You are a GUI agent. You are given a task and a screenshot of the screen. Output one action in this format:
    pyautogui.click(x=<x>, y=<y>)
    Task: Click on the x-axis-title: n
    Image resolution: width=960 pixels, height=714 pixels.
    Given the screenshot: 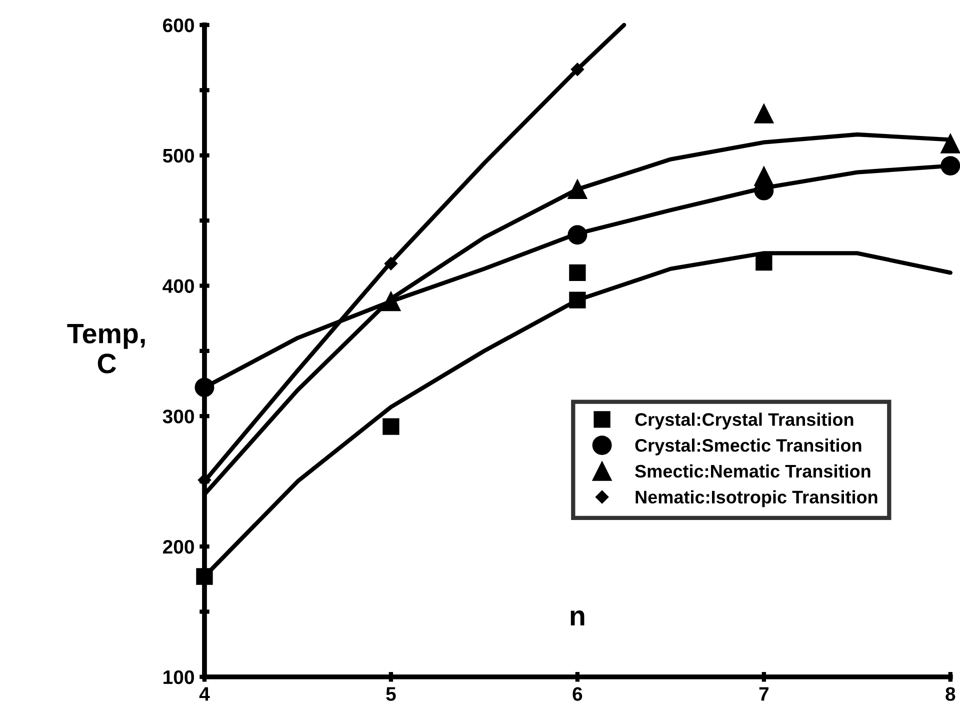 What is the action you would take?
    pyautogui.click(x=577, y=618)
    